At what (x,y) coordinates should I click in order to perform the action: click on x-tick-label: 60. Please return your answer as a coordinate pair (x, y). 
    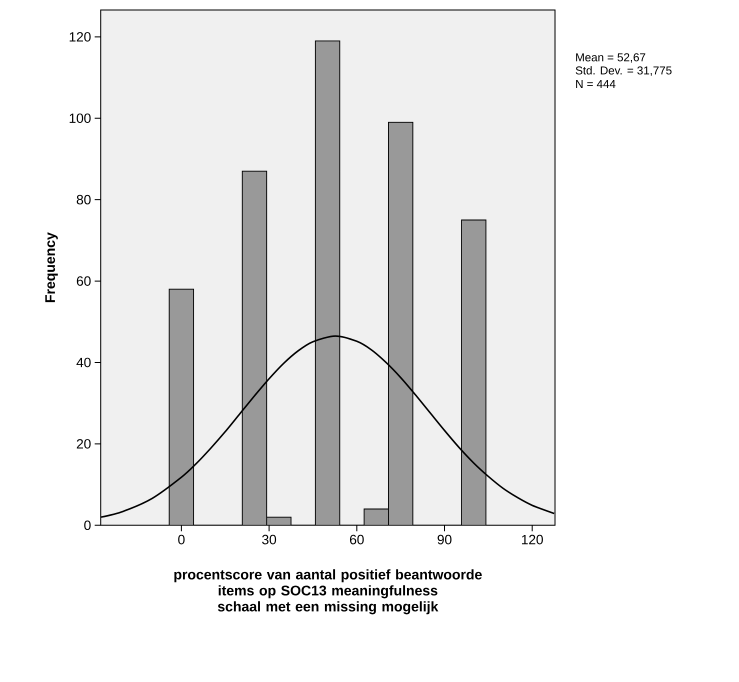
    Looking at the image, I should click on (357, 539).